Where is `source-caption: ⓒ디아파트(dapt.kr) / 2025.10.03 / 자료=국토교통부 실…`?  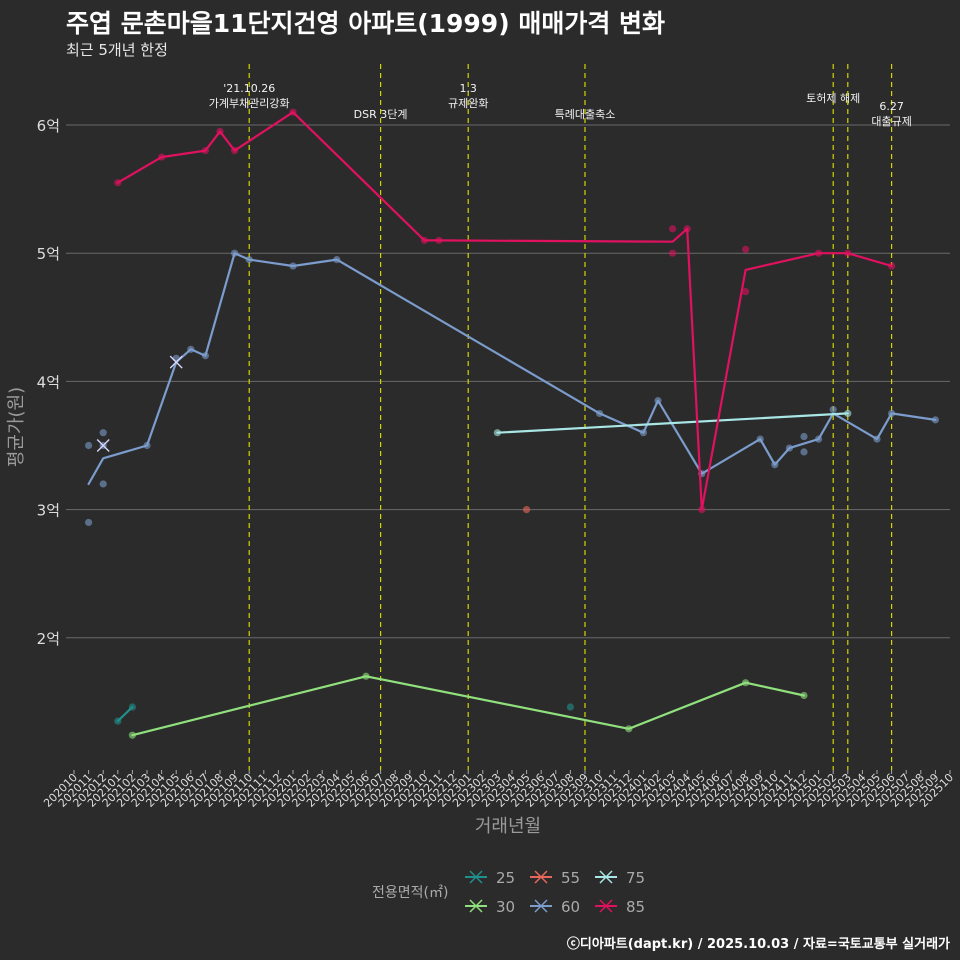 source-caption: ⓒ디아파트(dapt.kr) / 2025.10.03 / 자료=국토교통부 실… is located at coordinates (758, 944).